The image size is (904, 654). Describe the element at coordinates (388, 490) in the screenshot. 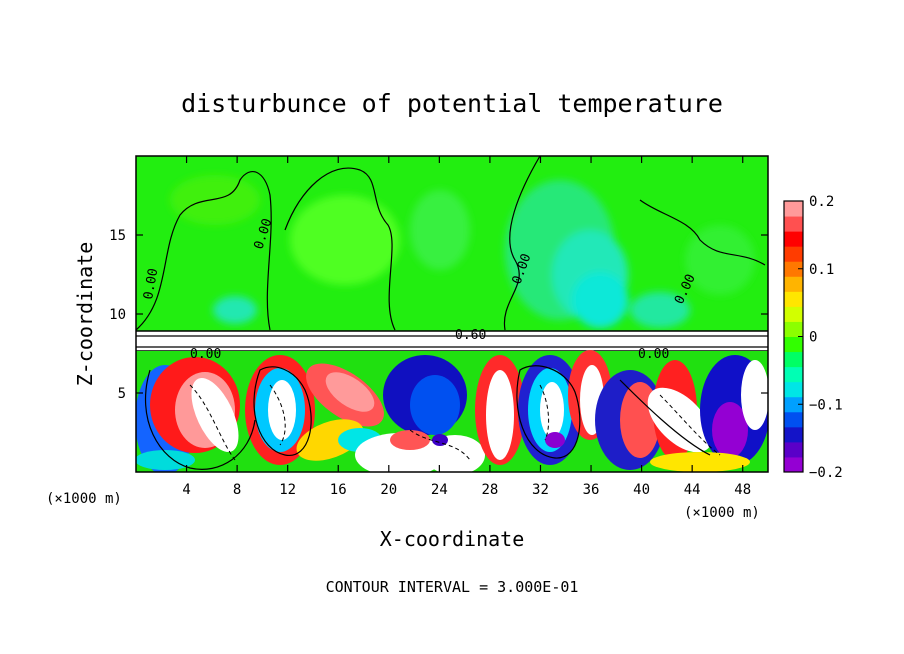

I see `x-tick-label: 20` at that location.